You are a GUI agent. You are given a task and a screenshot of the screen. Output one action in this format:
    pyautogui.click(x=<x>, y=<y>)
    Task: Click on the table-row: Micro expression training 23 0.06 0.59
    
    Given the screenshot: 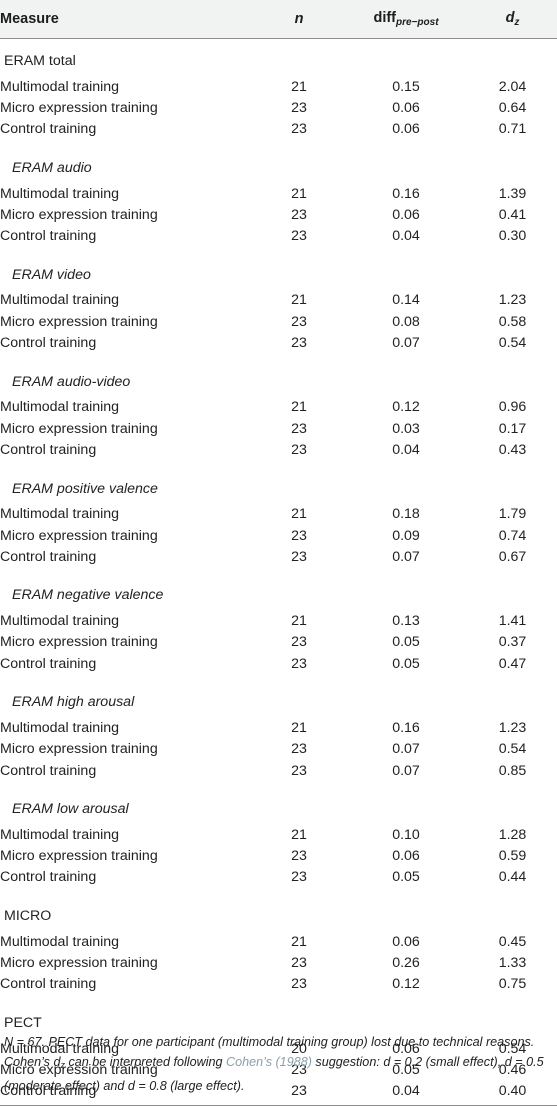 What is the action you would take?
    pyautogui.click(x=278, y=856)
    